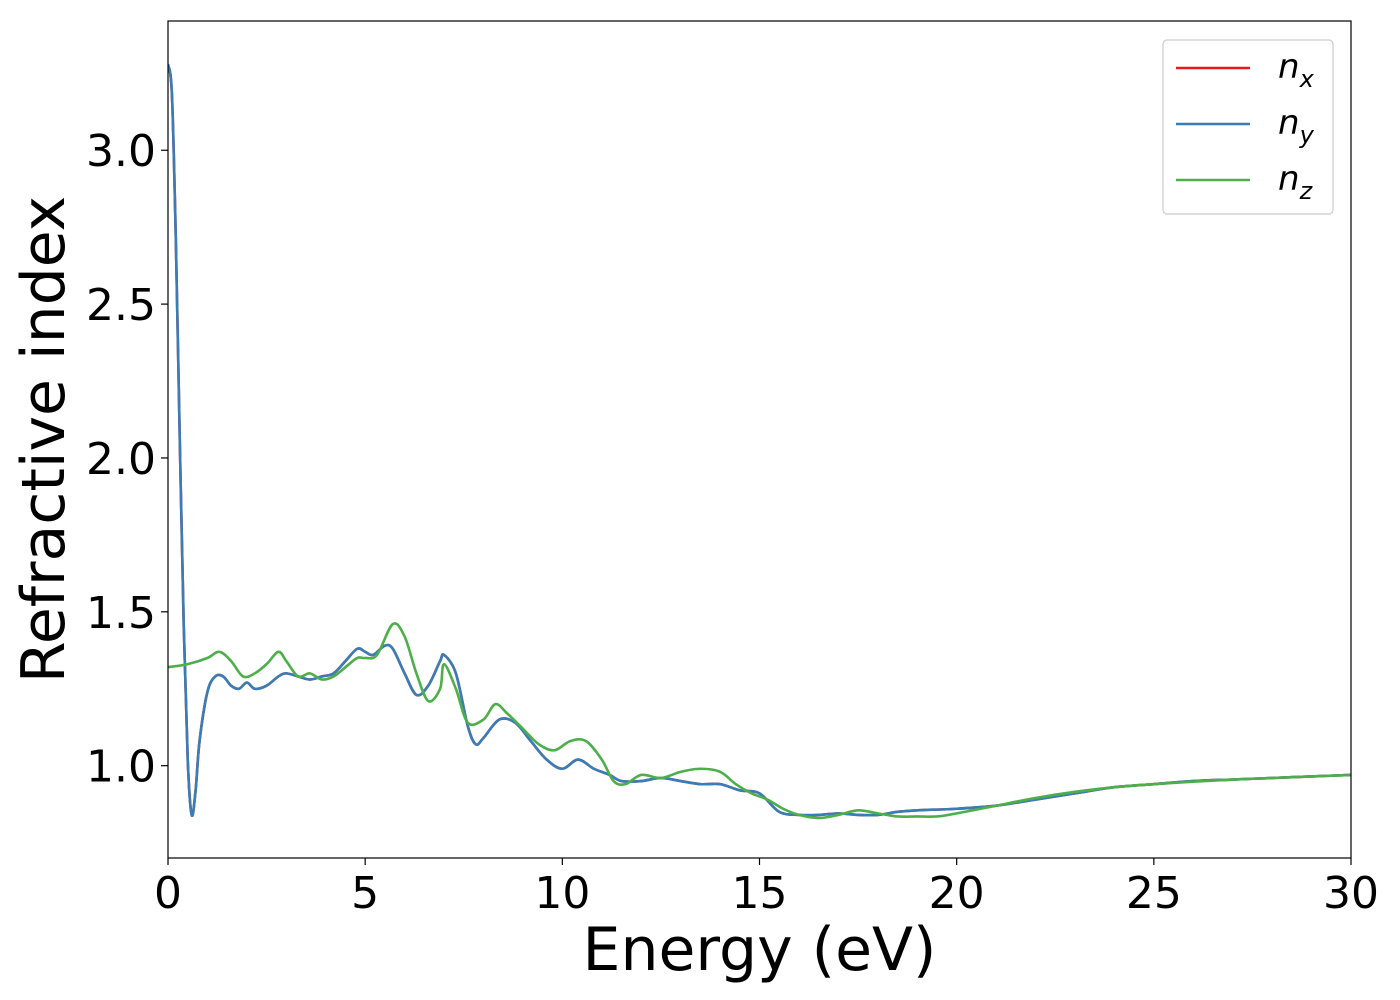 The height and width of the screenshot is (1000, 1400). I want to click on x-axis-title: Energy (eV), so click(760, 950).